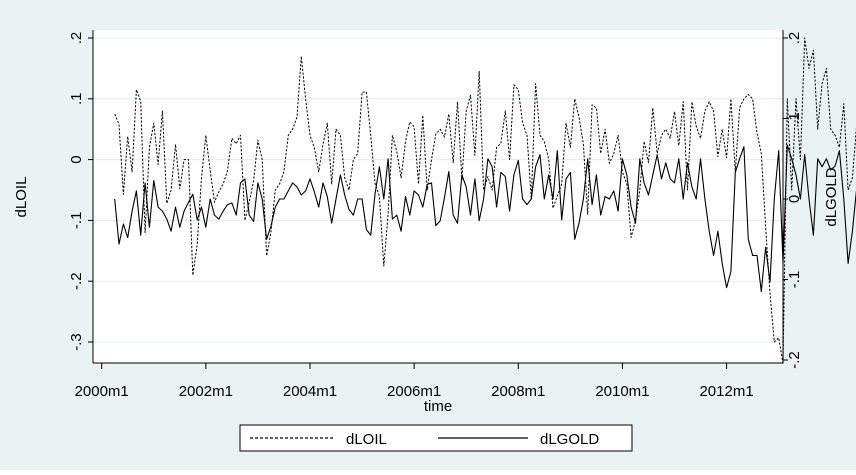  Describe the element at coordinates (76, 221) in the screenshot. I see `y-left-tick-label: -.1` at that location.